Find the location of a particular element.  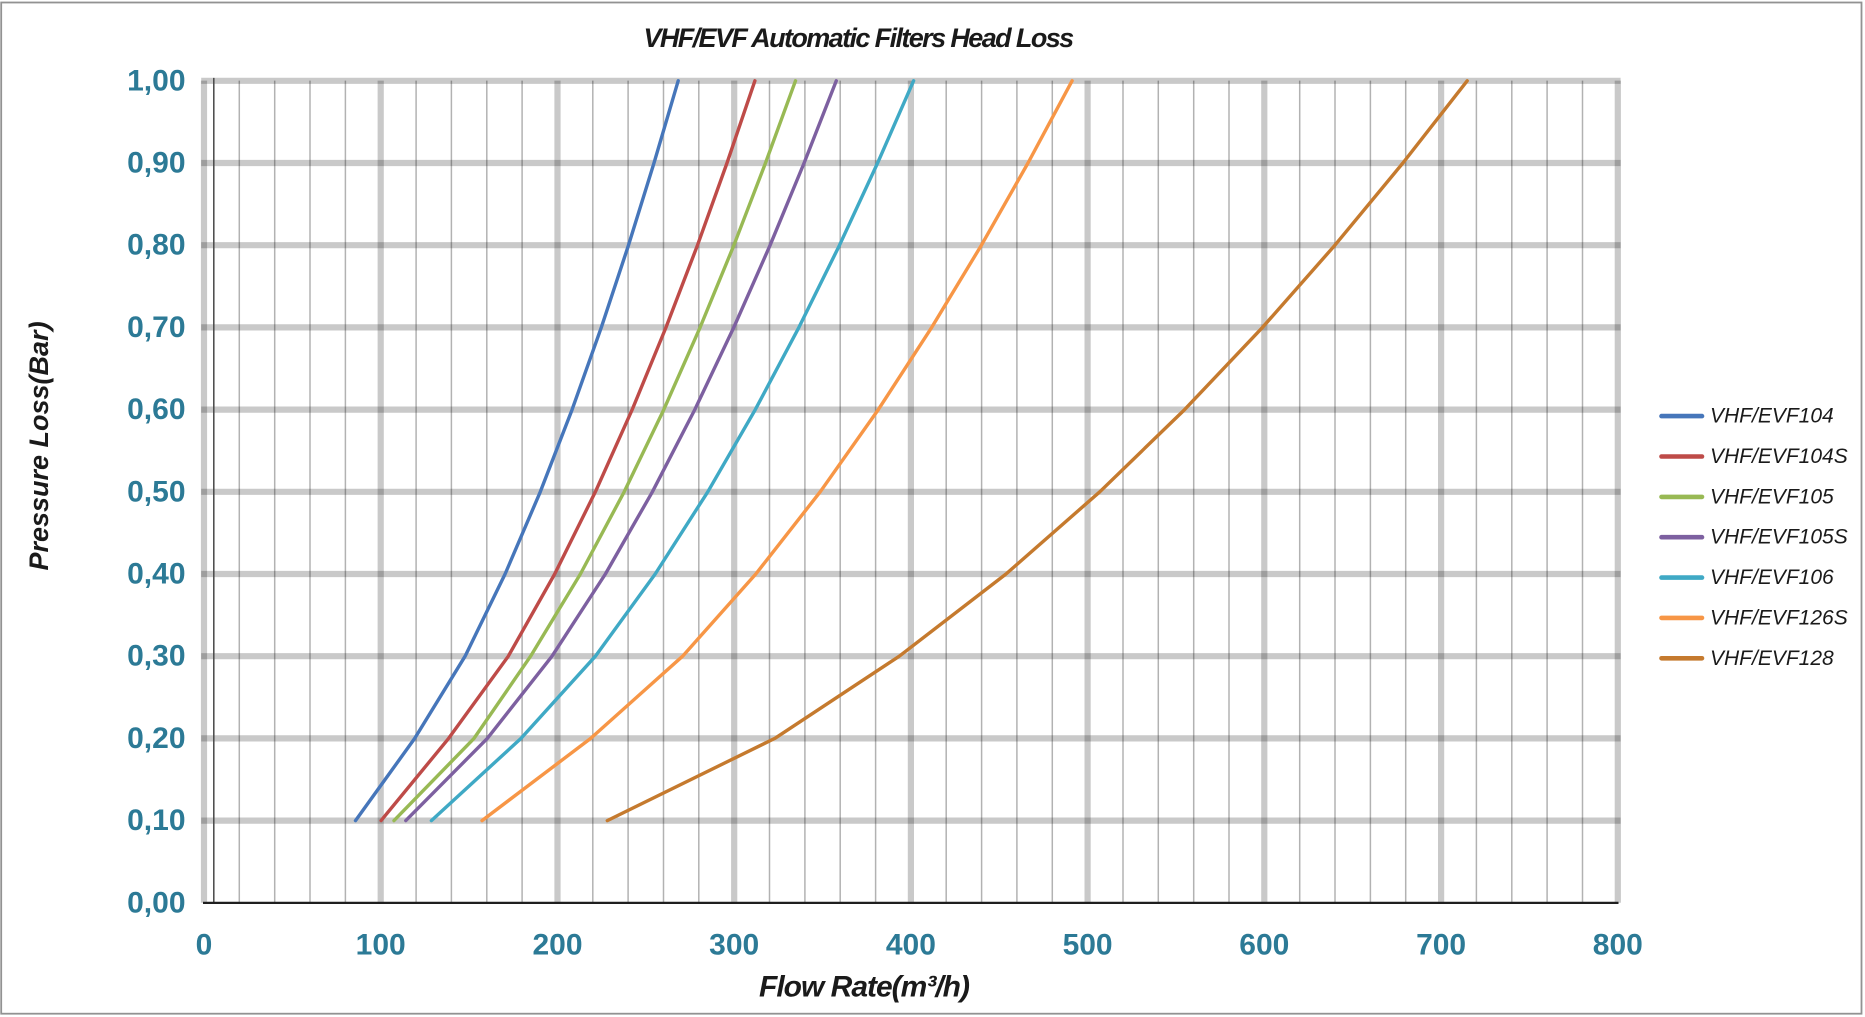

svg-text: VHF/EVF126S is located at coordinates (1779, 617).